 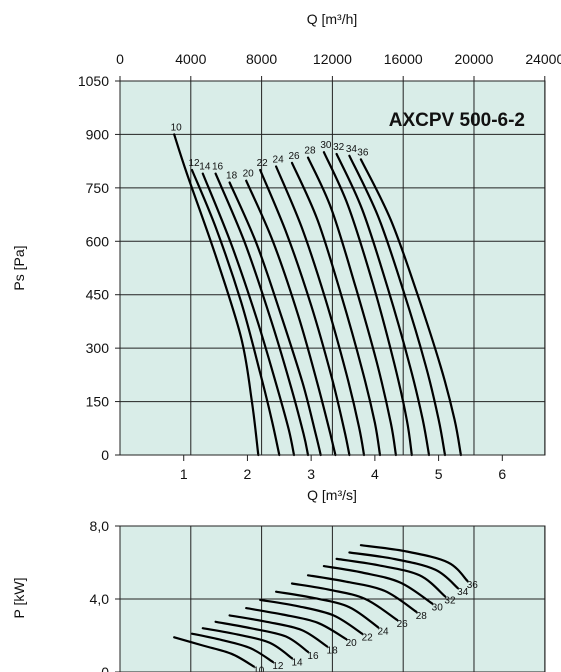 I want to click on power-curve-label: 36, so click(x=473, y=585).